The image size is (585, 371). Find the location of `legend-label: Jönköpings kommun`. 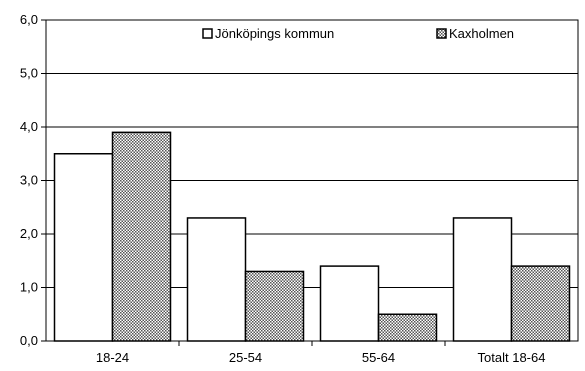

legend-label: Jönköpings kommun is located at coordinates (274, 33).